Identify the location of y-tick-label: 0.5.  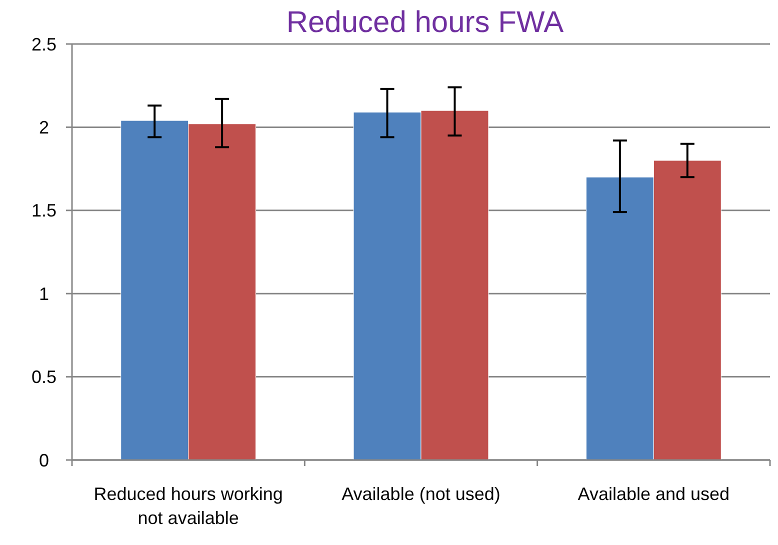
(44, 377).